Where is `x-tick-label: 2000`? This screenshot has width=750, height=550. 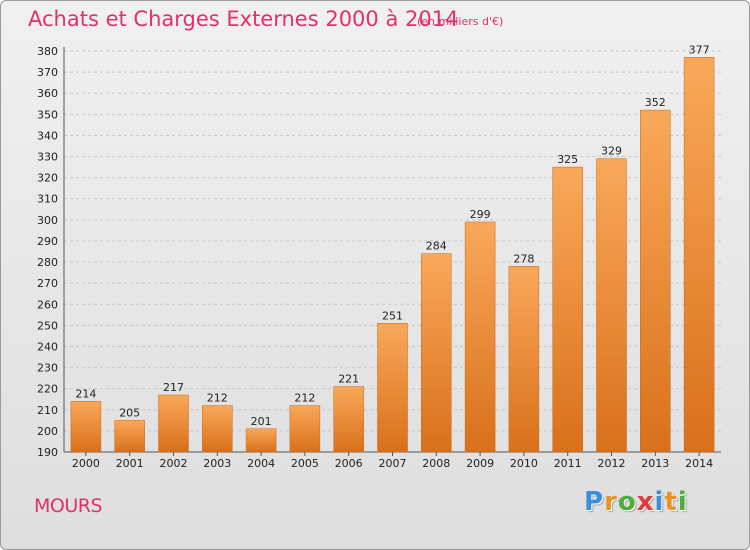 x-tick-label: 2000 is located at coordinates (86, 463).